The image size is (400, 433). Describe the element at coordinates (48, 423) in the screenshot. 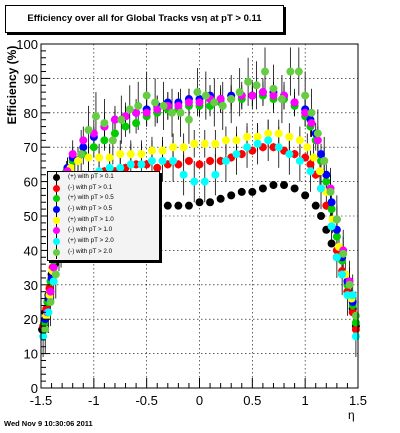

I see `footer-timestamp: Wed Nov 9 10:30:06 2011` at that location.